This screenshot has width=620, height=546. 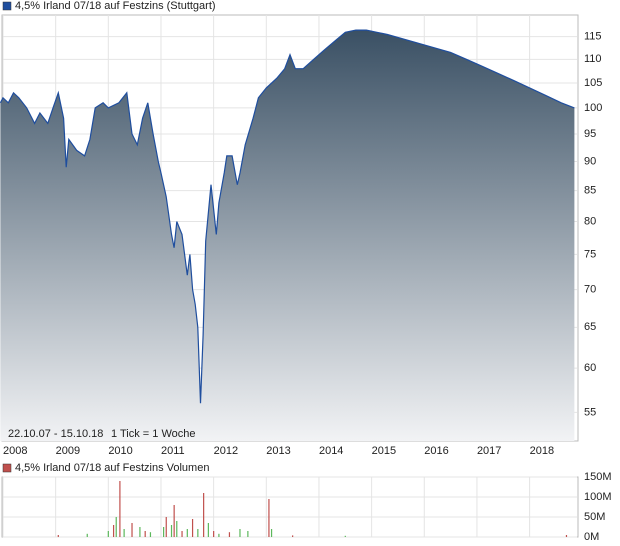 I want to click on y-tick-label: 0M, so click(x=591, y=537).